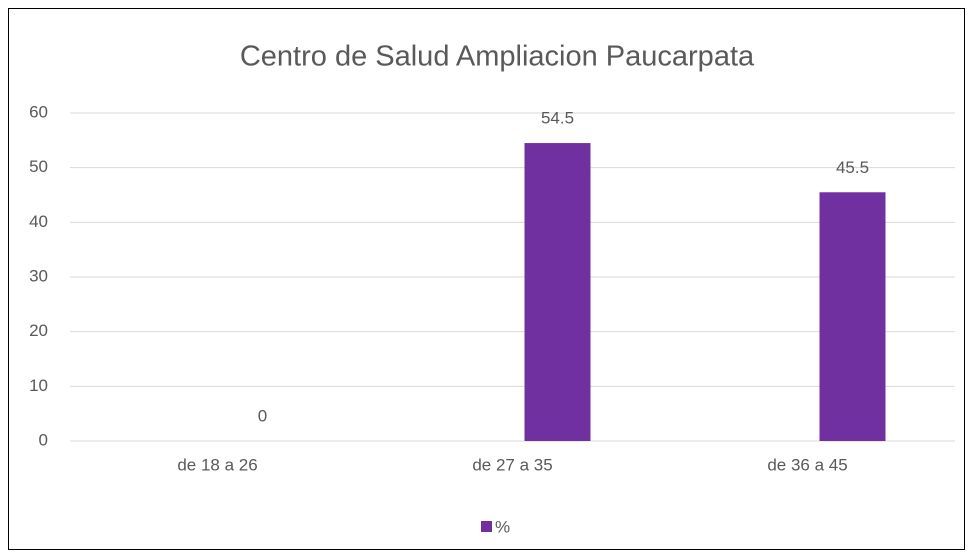  What do you see at coordinates (807, 464) in the screenshot?
I see `x-tick-label: de 36 a 45` at bounding box center [807, 464].